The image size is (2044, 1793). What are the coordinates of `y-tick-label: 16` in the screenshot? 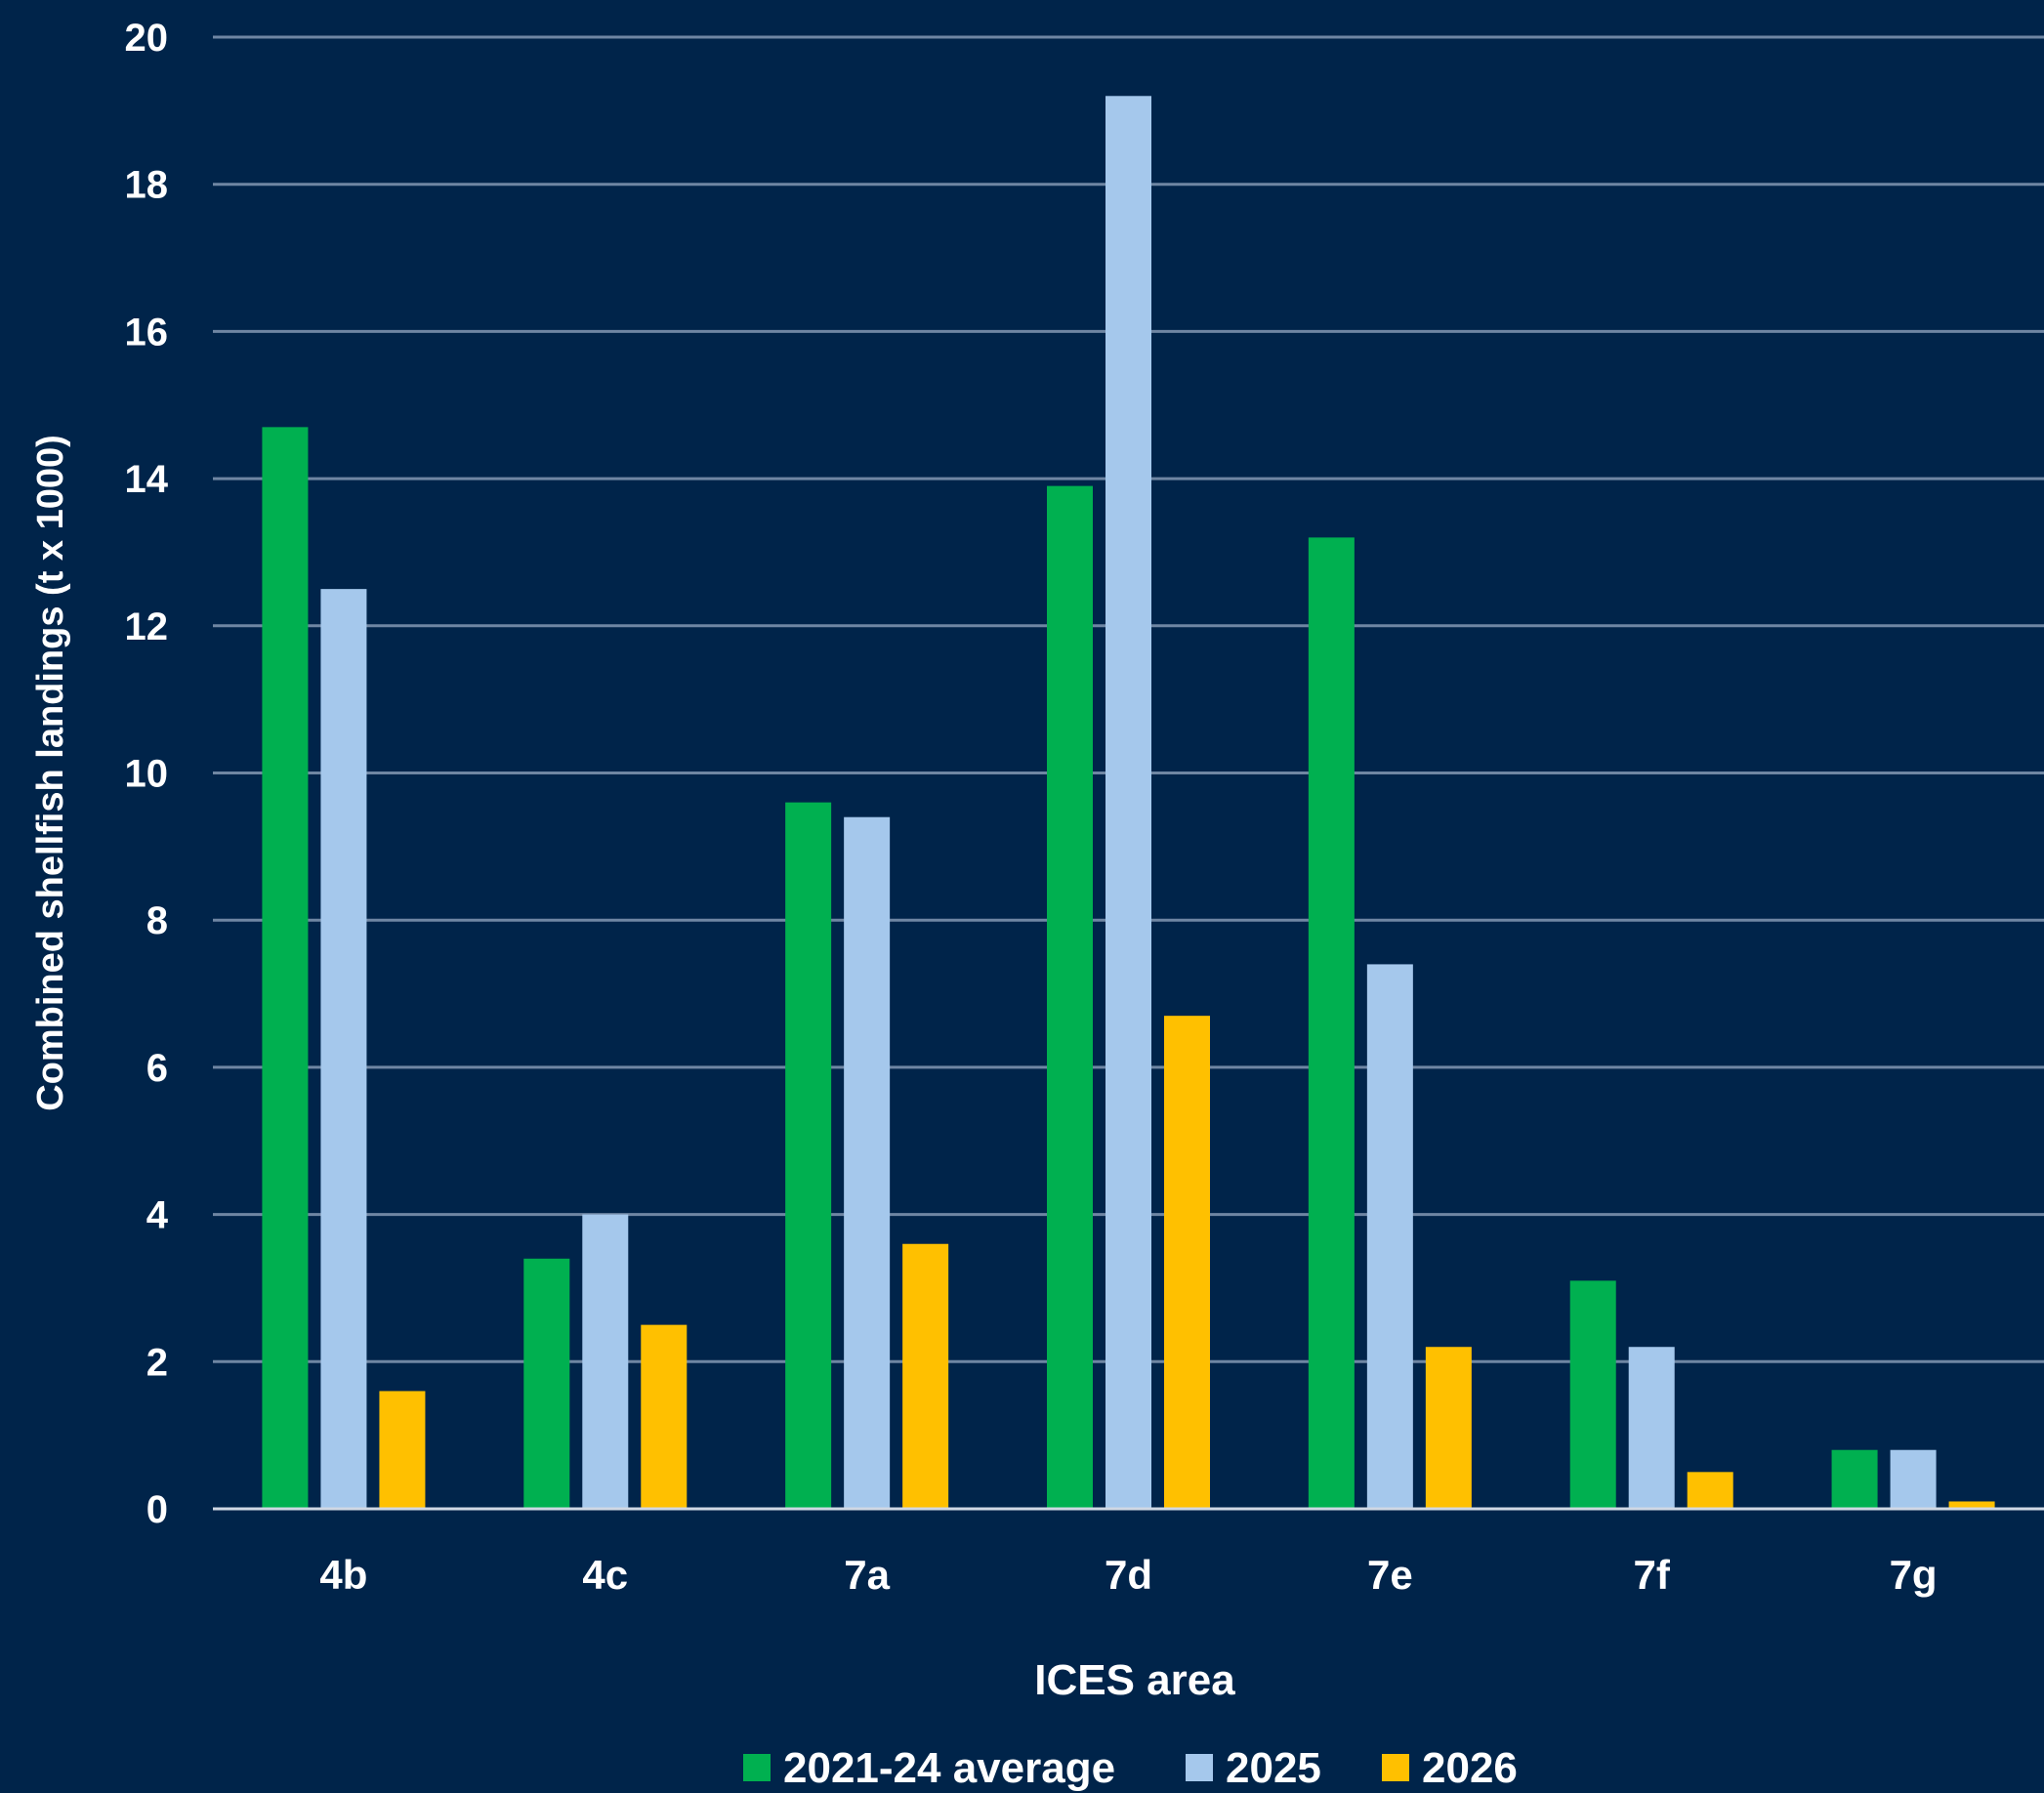 It's located at (147, 333).